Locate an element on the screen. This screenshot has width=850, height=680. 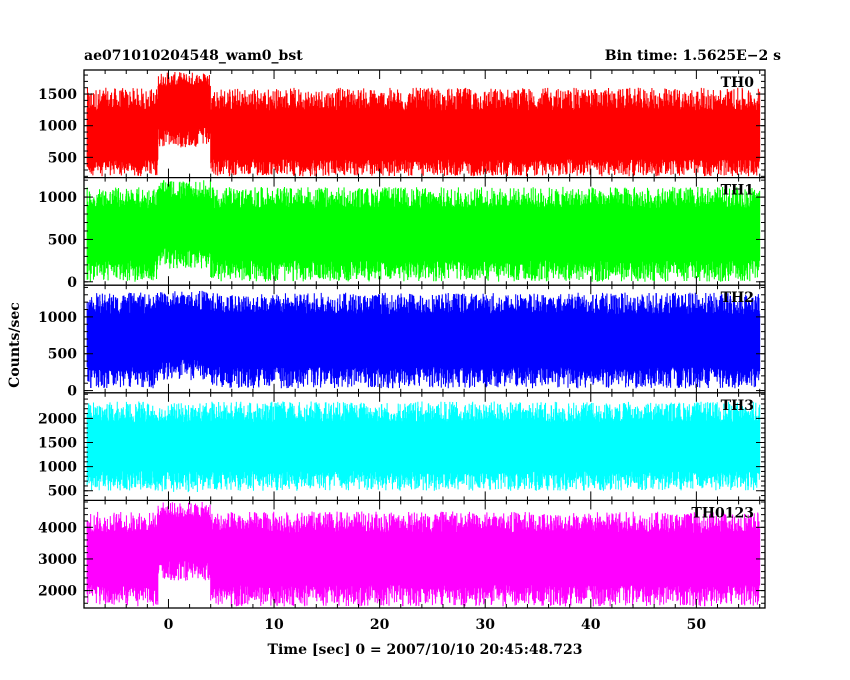
y-tick-label: 4000 is located at coordinates (57, 528).